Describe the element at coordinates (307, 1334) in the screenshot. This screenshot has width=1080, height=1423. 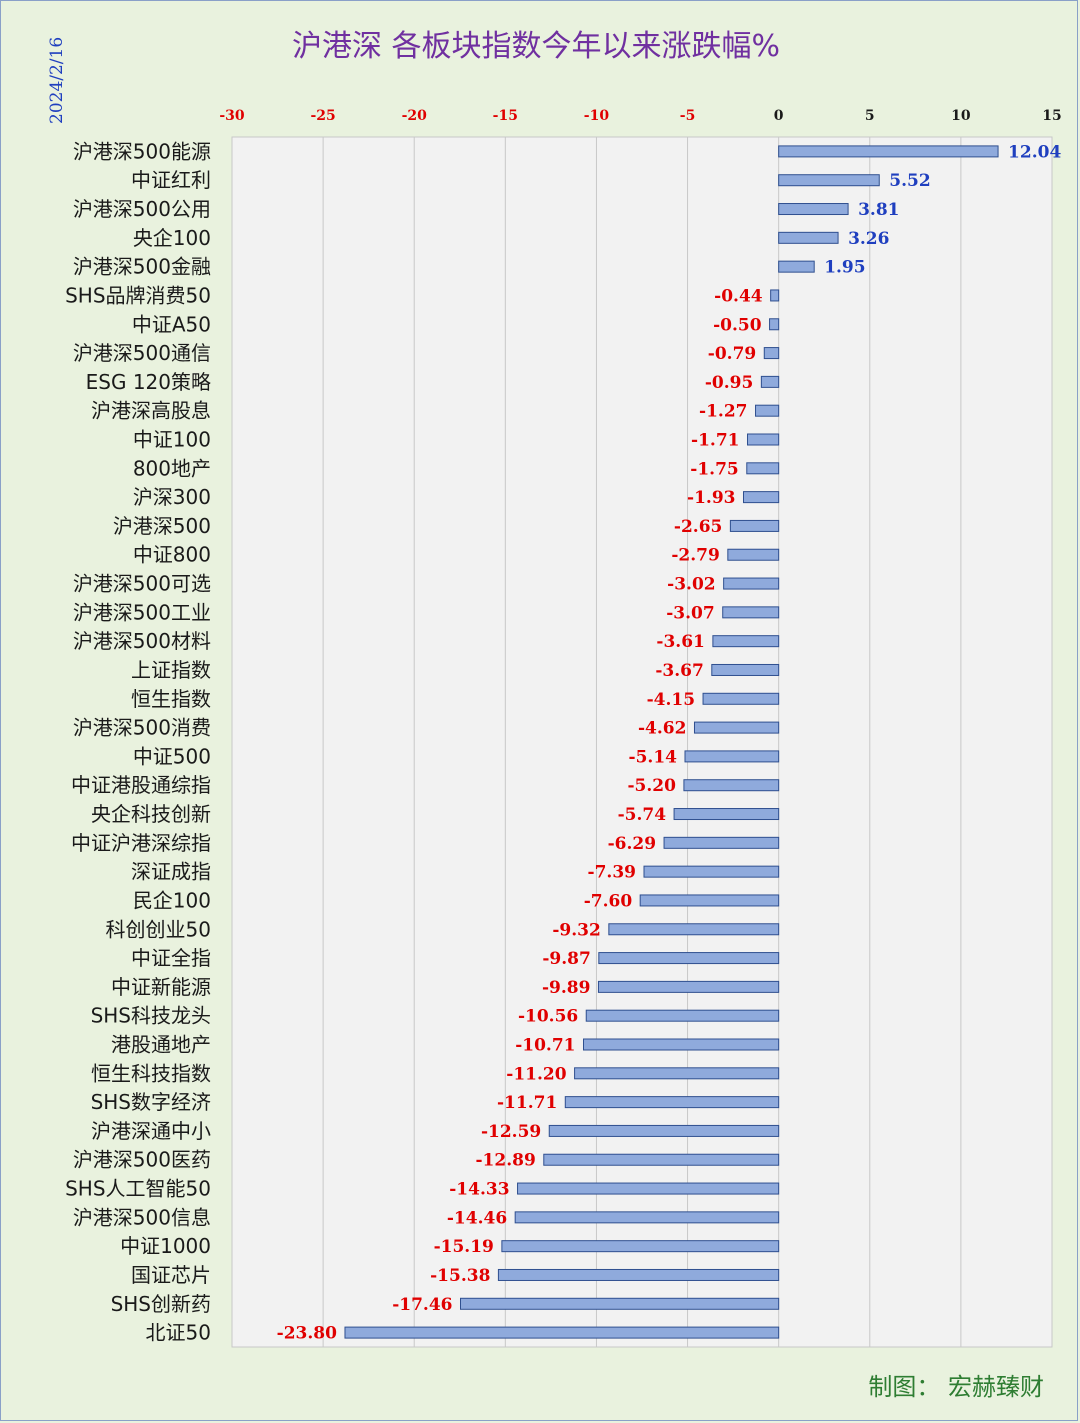
I see `value-label: -23.80` at that location.